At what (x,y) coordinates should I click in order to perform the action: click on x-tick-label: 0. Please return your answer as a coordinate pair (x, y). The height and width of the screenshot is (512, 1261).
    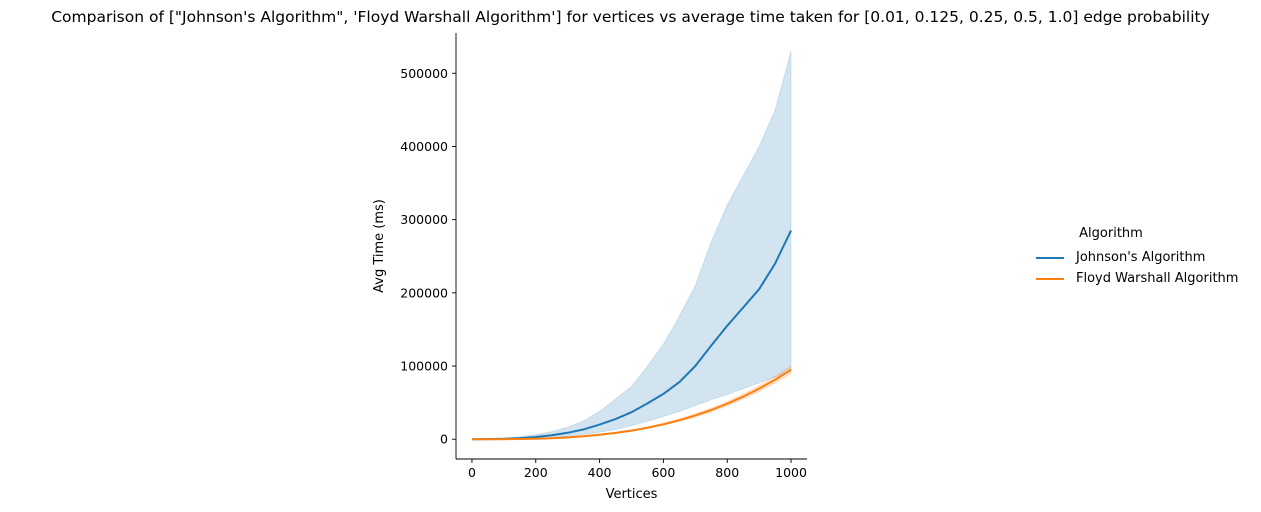
    Looking at the image, I should click on (472, 472).